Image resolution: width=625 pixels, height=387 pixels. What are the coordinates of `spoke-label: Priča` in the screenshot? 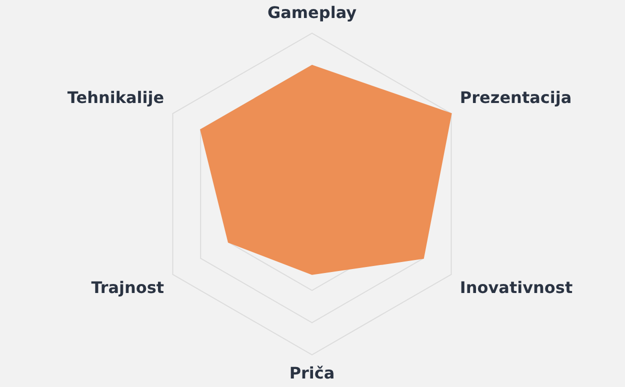 It's located at (312, 373).